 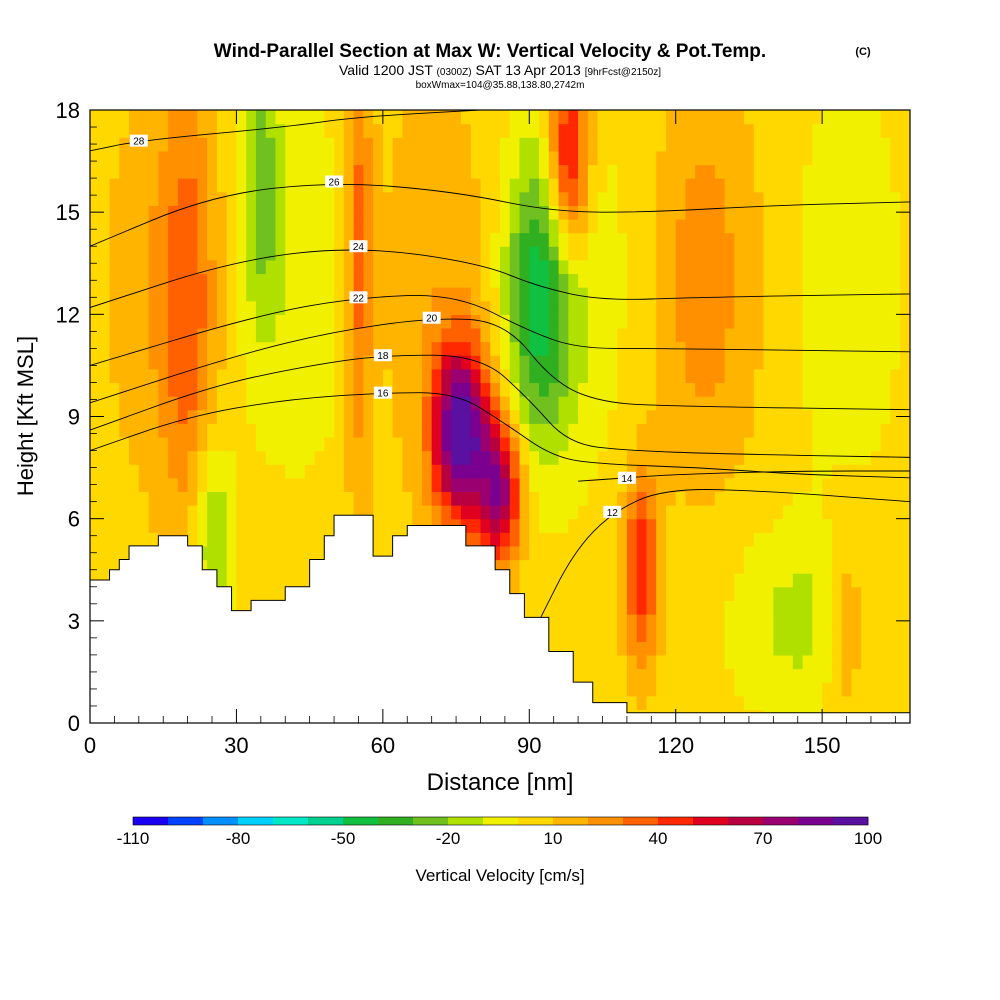 I want to click on y-tick-label: 6, so click(x=74, y=519).